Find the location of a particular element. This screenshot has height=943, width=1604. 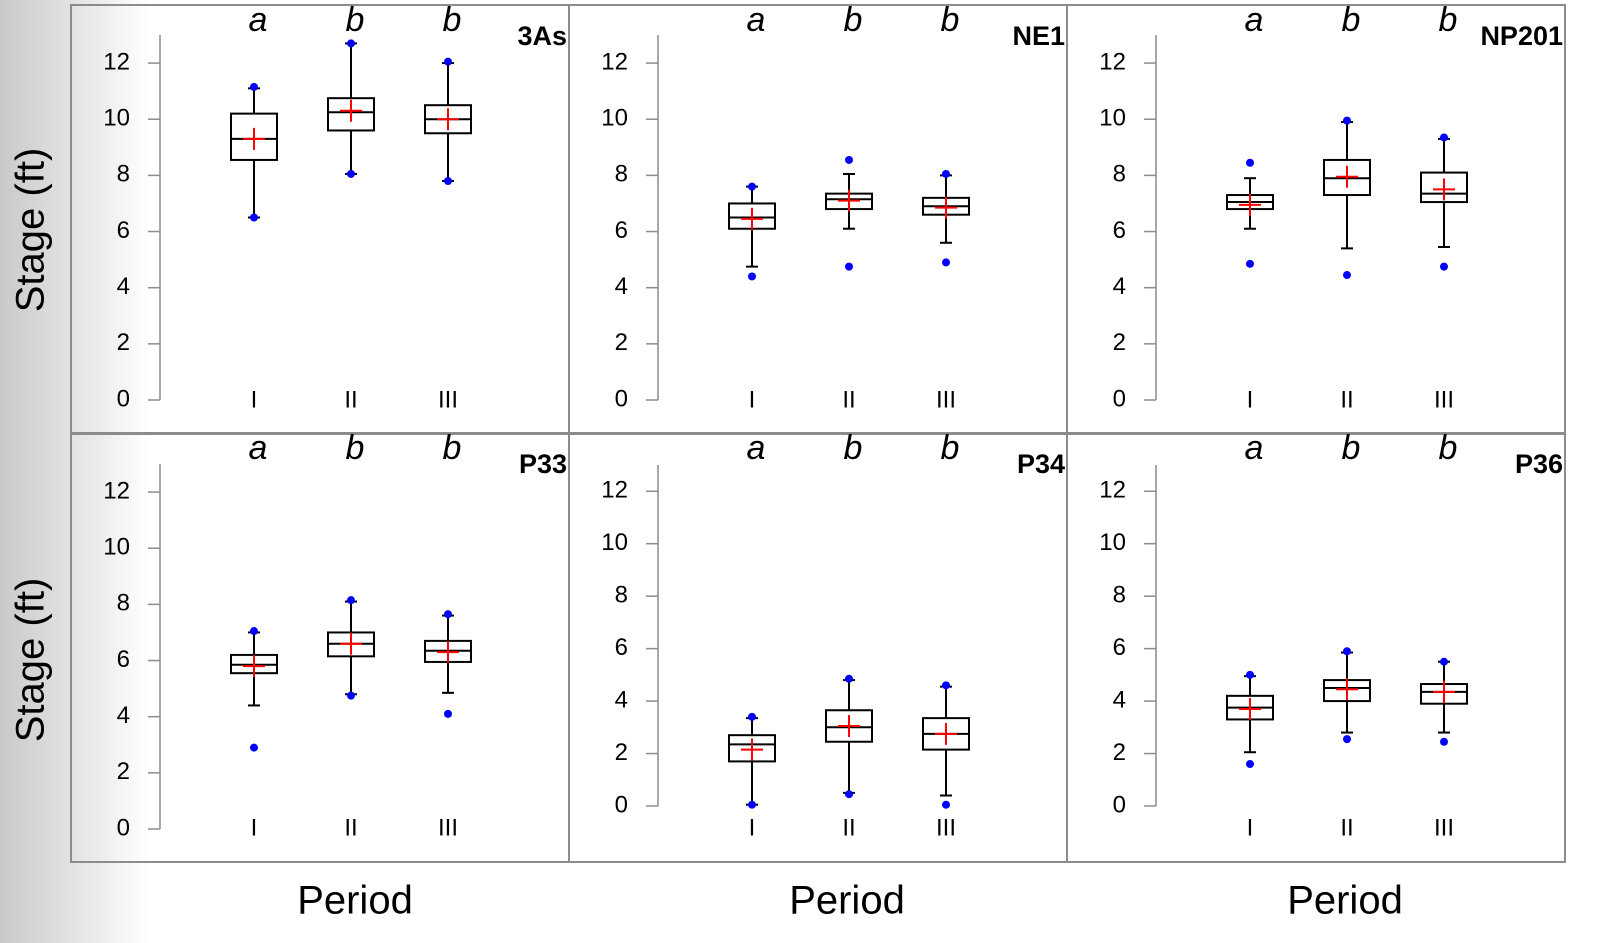

background-texture is located at coordinates (75, 471).